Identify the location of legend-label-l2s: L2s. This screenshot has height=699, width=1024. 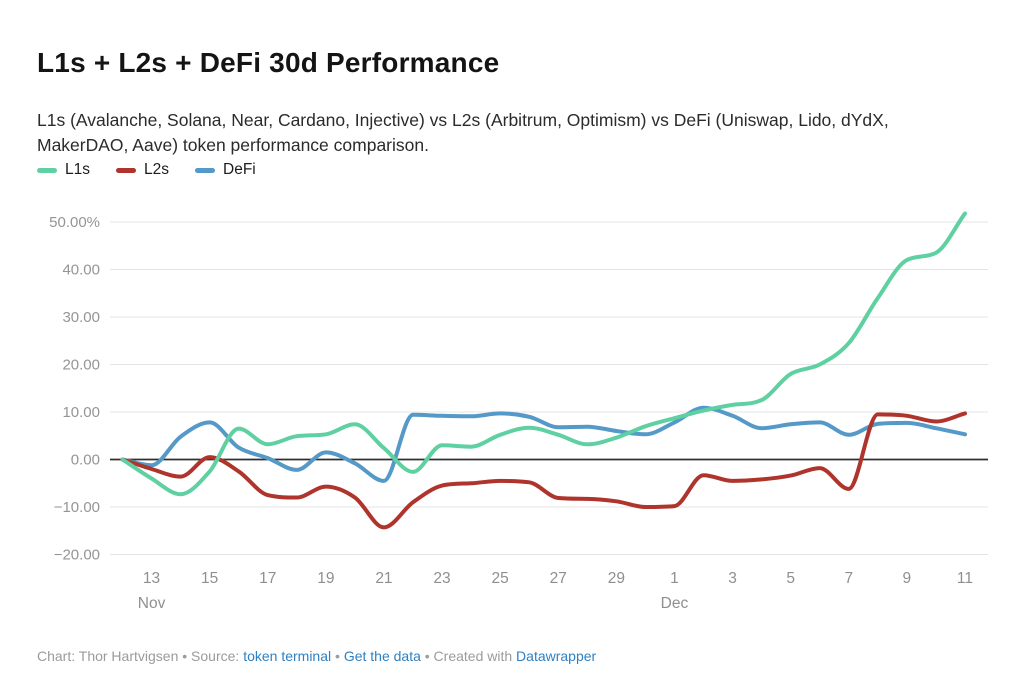
(156, 169).